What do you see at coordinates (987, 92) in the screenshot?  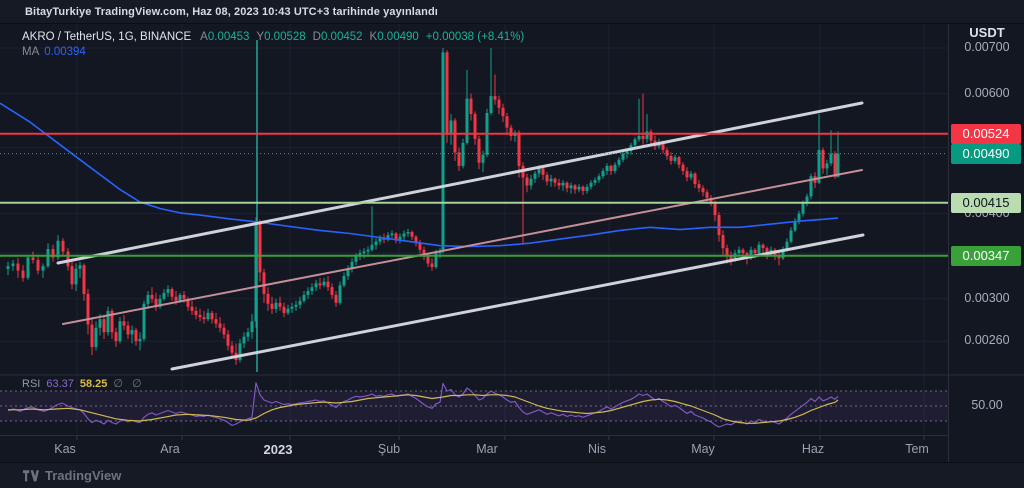 I see `price-axis-tick: 0.00600` at bounding box center [987, 92].